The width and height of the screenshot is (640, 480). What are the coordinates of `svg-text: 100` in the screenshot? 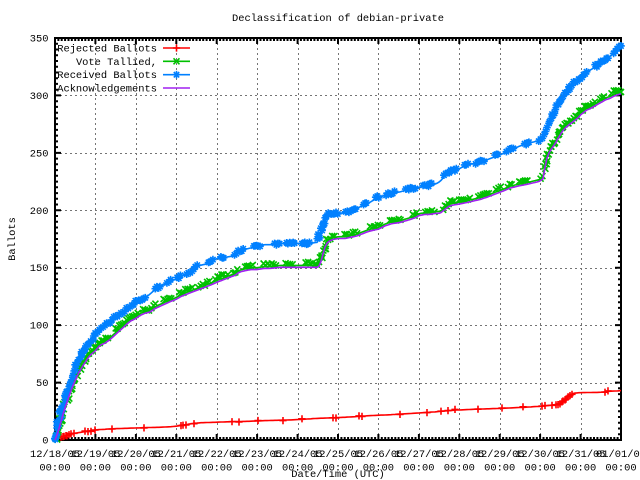 It's located at (39, 327).